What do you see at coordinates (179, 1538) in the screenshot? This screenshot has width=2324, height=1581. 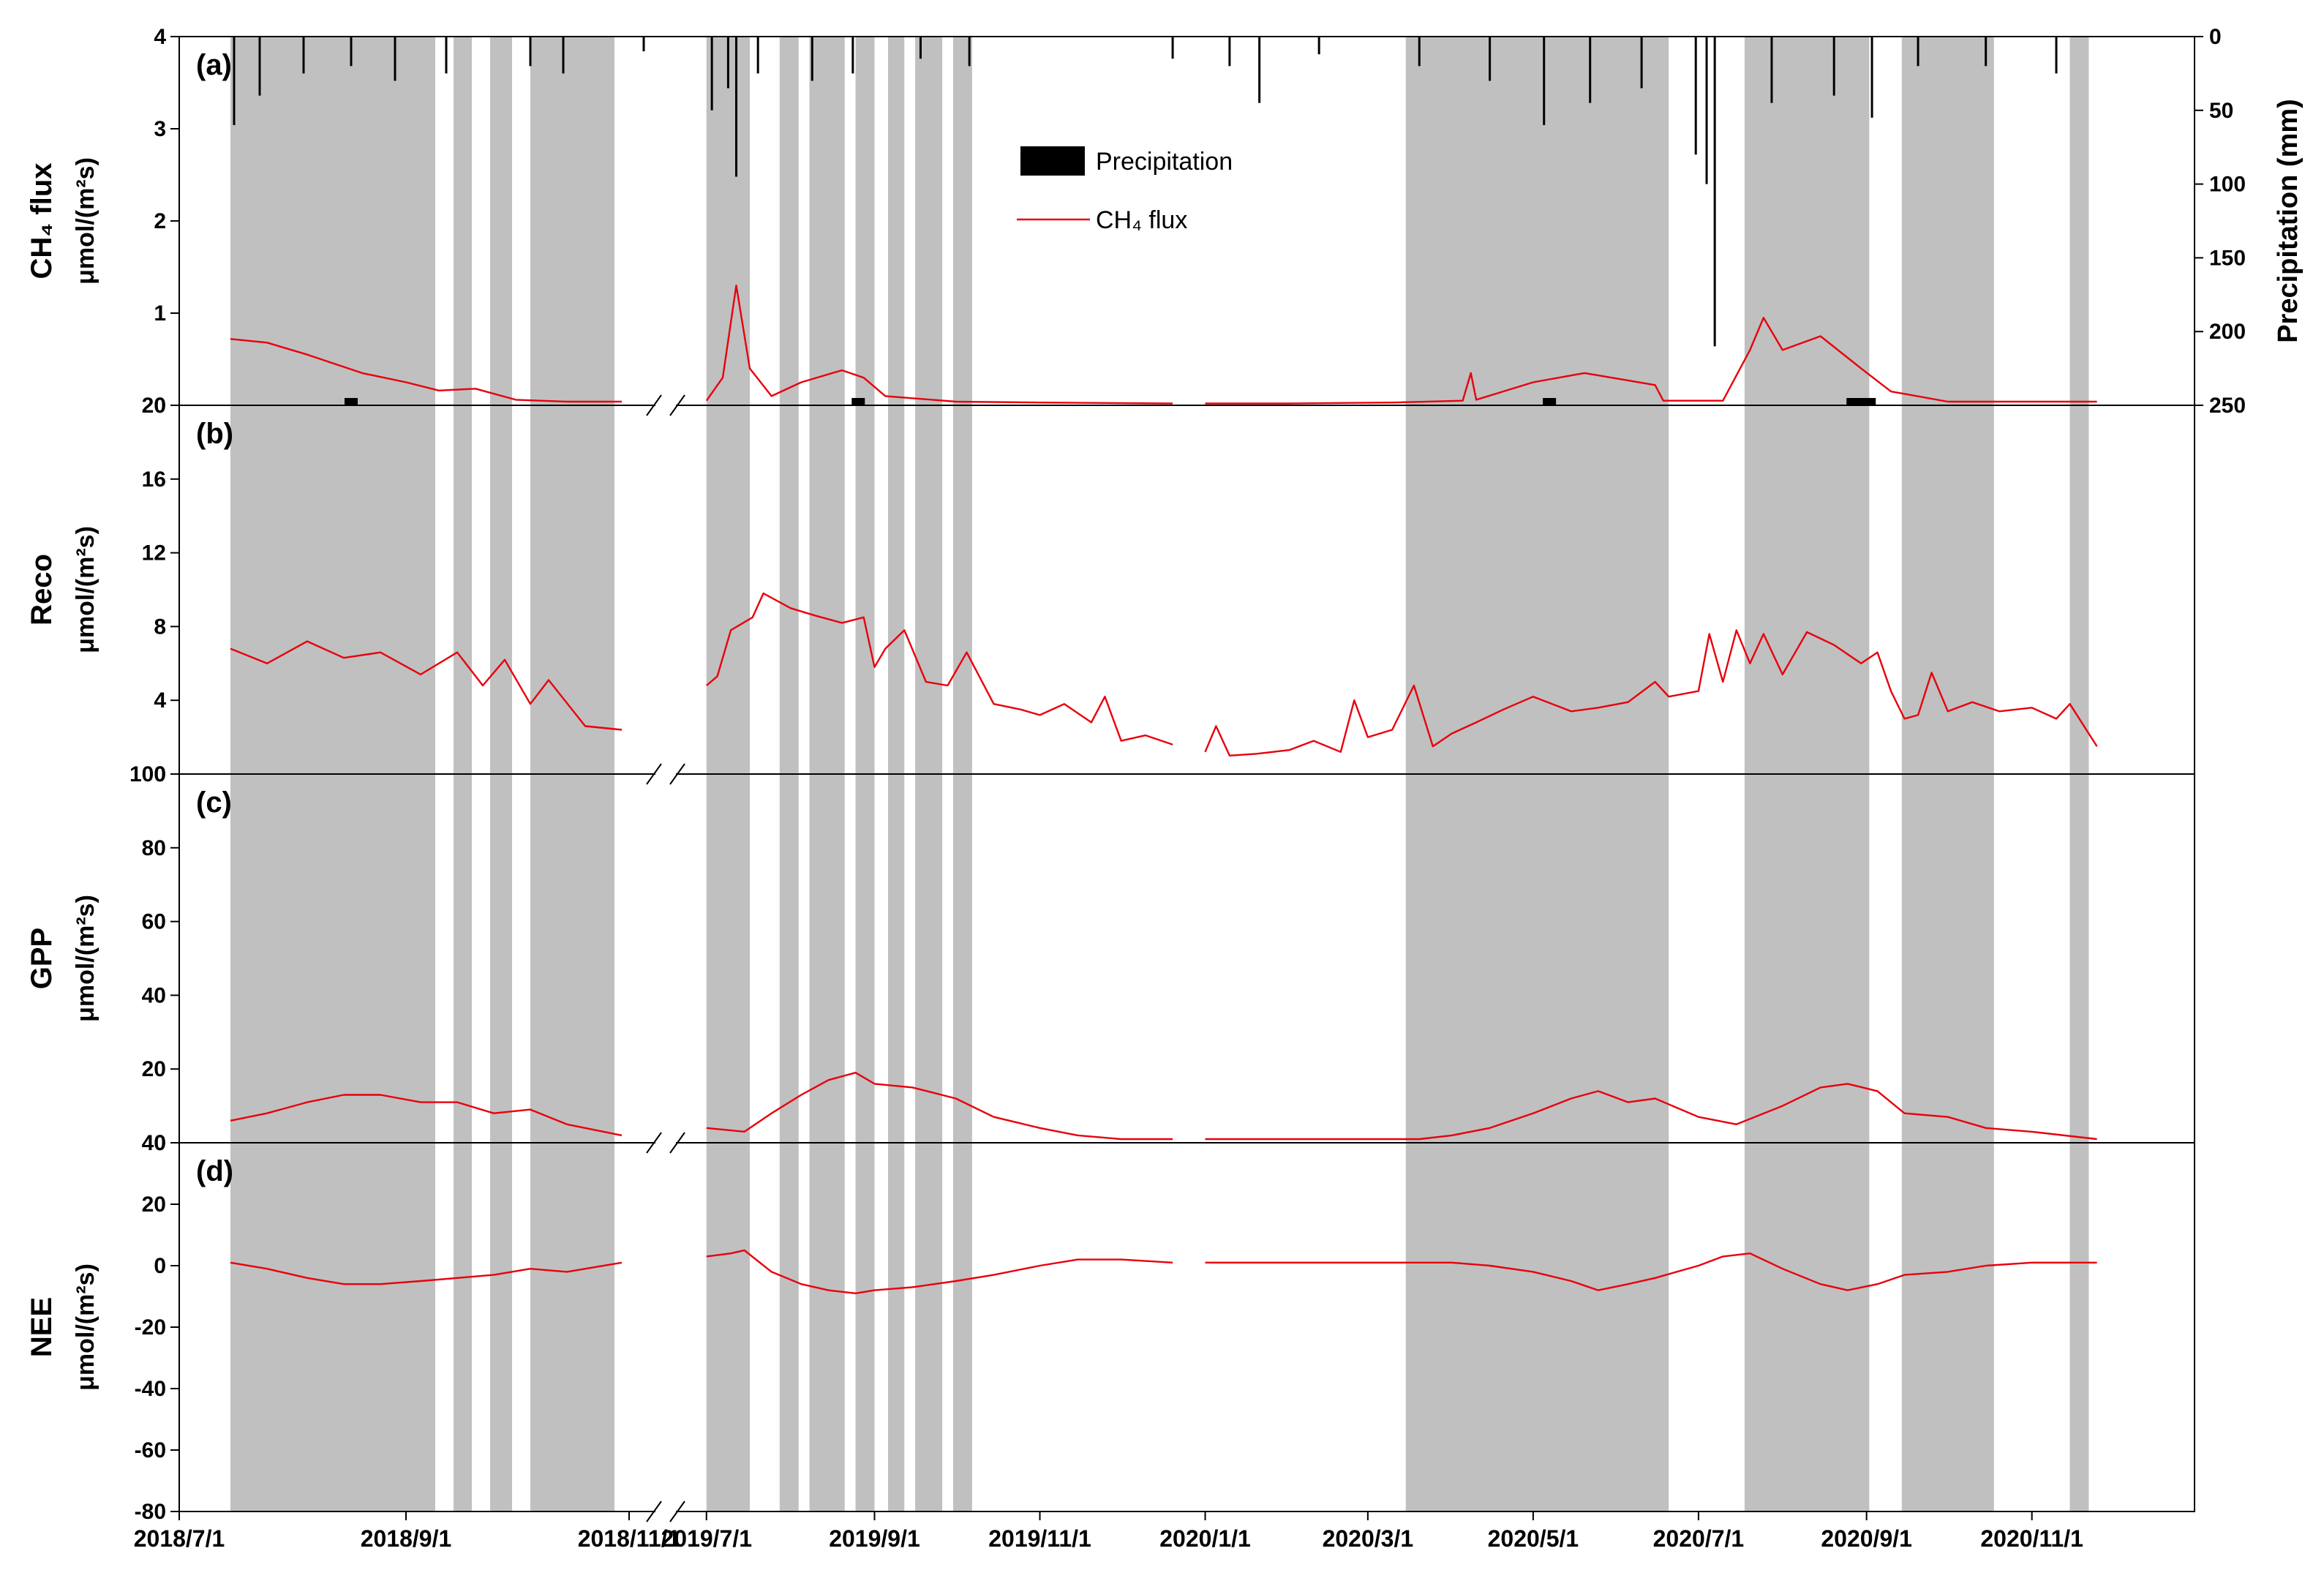 I see `x-tick-label: 2018/7/1` at bounding box center [179, 1538].